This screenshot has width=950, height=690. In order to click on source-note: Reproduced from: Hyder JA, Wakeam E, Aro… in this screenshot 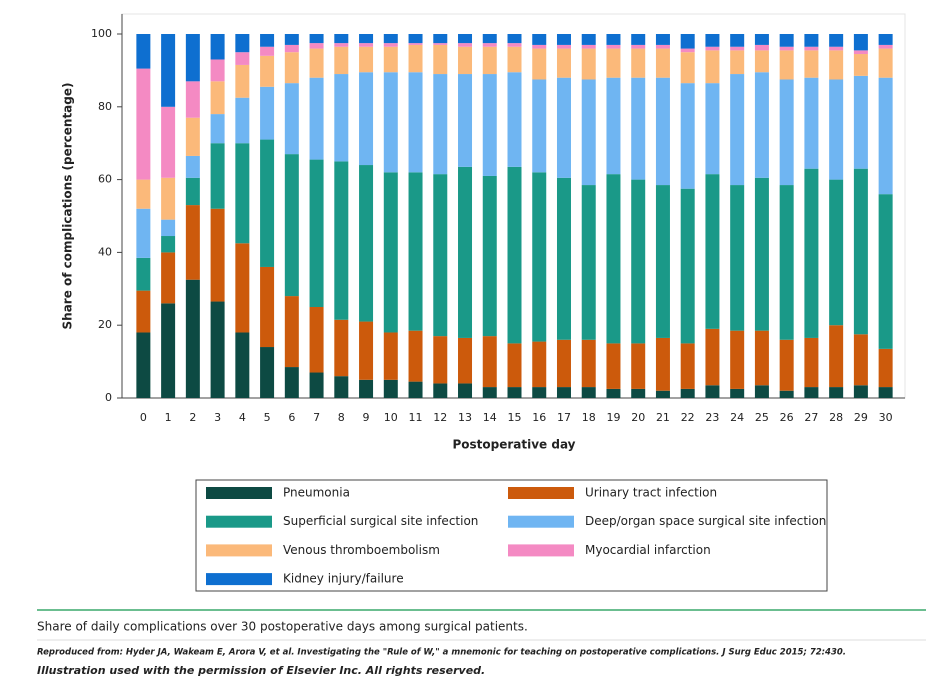, I will do `click(441, 653)`.